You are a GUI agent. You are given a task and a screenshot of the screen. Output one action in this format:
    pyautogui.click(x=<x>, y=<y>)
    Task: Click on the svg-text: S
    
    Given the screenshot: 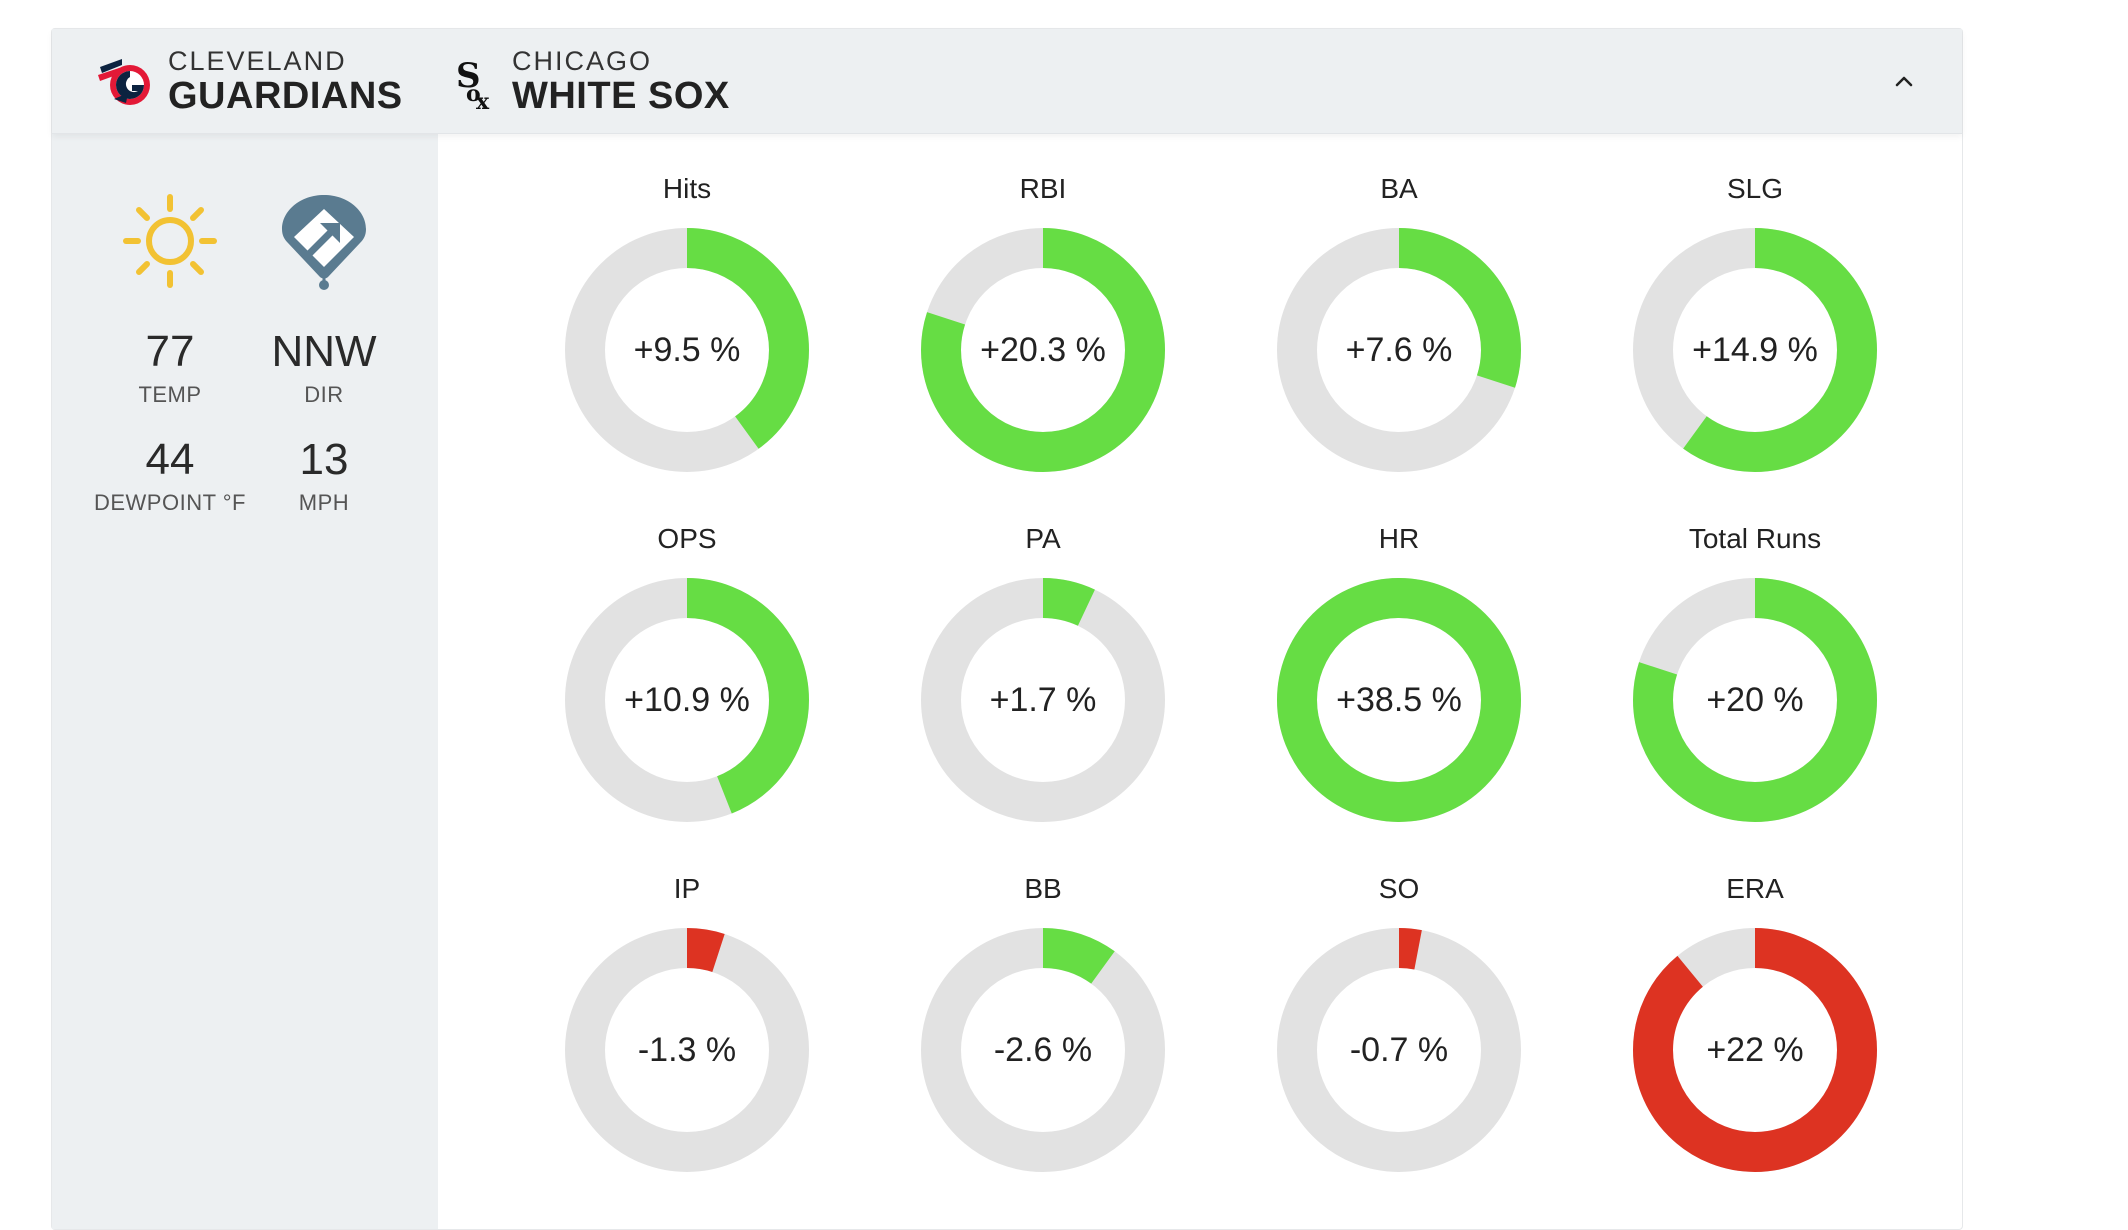 What is the action you would take?
    pyautogui.click(x=468, y=76)
    